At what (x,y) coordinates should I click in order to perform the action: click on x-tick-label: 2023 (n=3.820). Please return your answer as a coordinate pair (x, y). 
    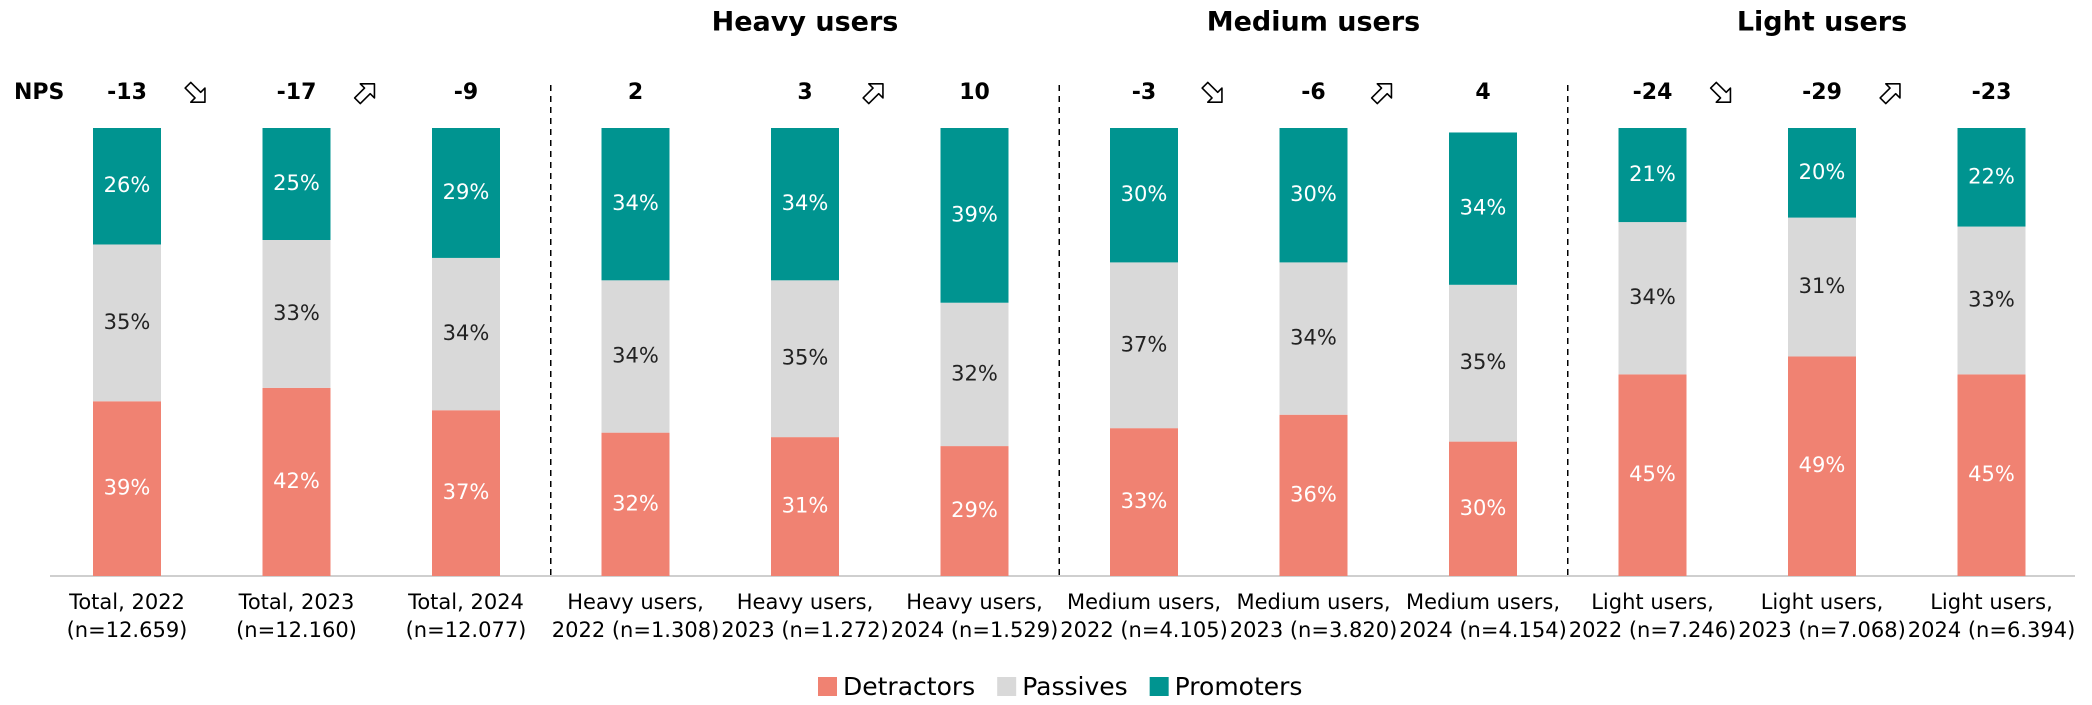
    Looking at the image, I should click on (1314, 630).